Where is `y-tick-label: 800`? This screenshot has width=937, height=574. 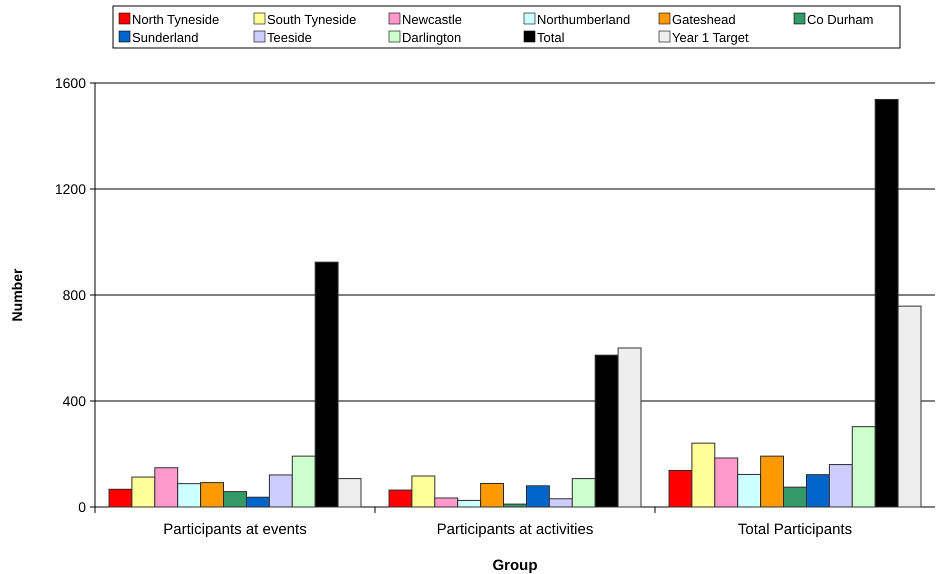
y-tick-label: 800 is located at coordinates (74, 294).